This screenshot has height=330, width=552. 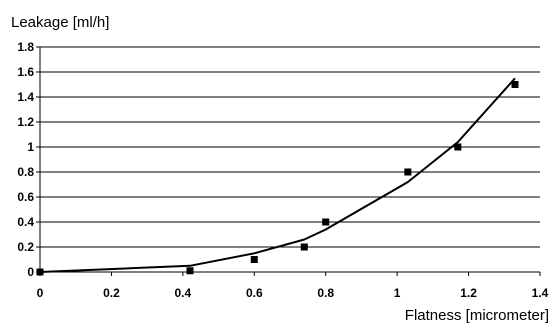 I want to click on x-tick-label-0: 0, so click(x=40, y=293).